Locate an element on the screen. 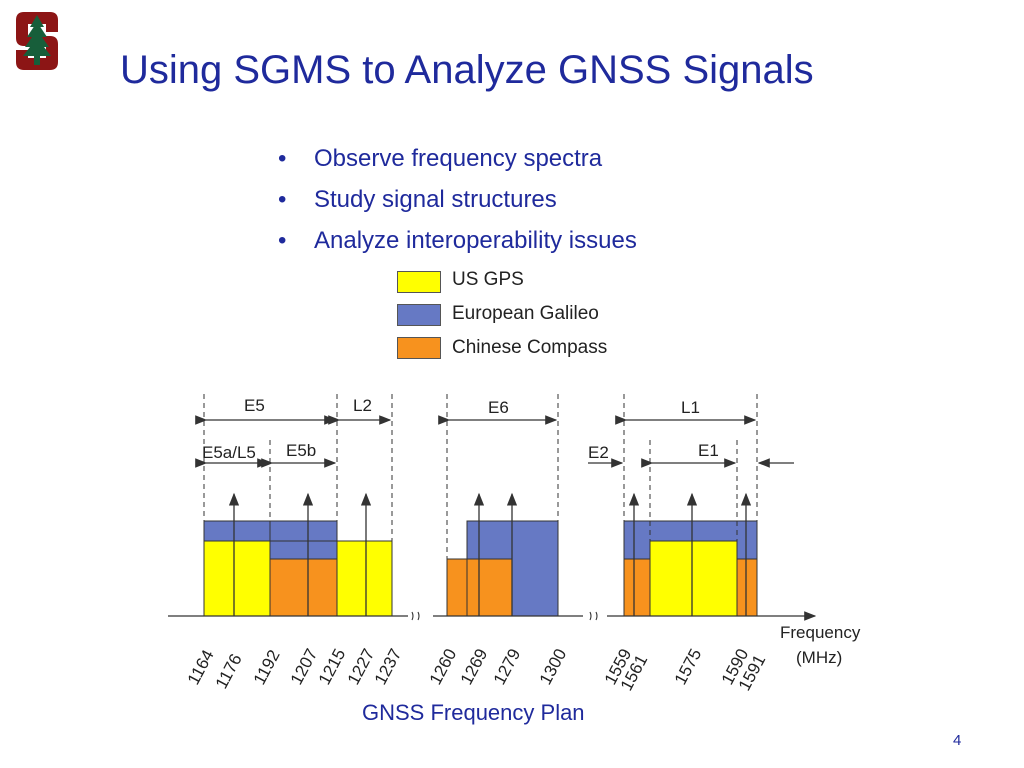  page-title: Using SGMS to Analyze GNSS Signals is located at coordinates (467, 70).